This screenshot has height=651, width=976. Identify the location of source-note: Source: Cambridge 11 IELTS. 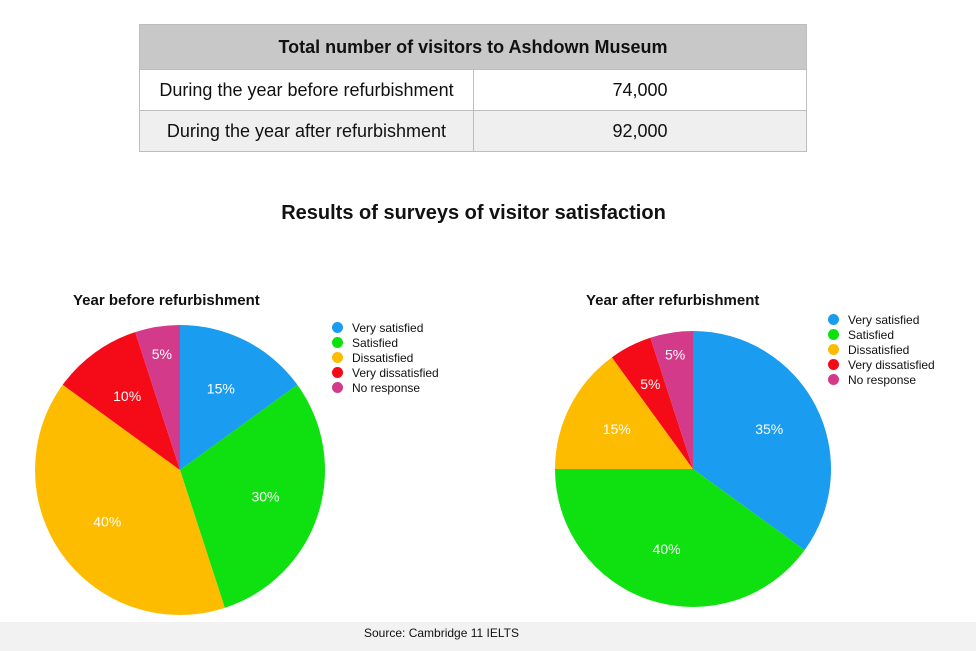
(441, 633).